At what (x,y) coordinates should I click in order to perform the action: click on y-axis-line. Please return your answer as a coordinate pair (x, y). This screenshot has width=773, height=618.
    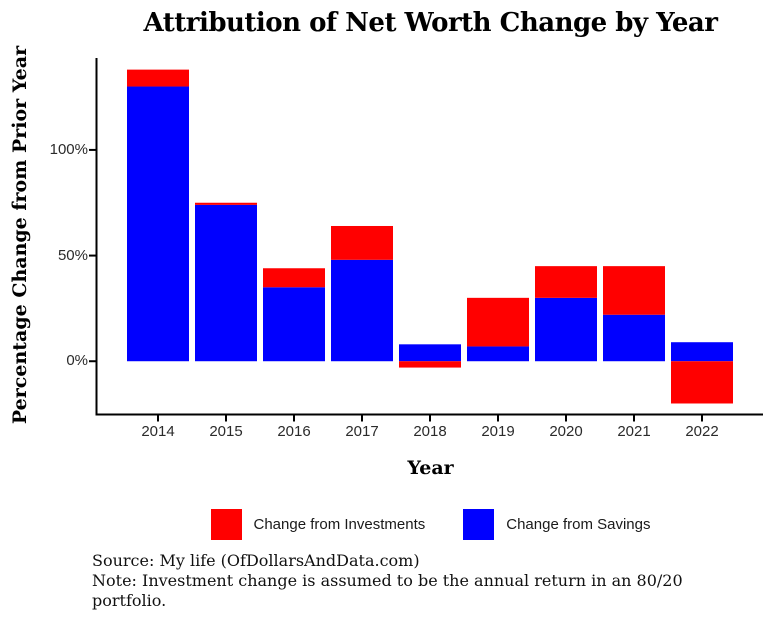
    Looking at the image, I should click on (96, 237).